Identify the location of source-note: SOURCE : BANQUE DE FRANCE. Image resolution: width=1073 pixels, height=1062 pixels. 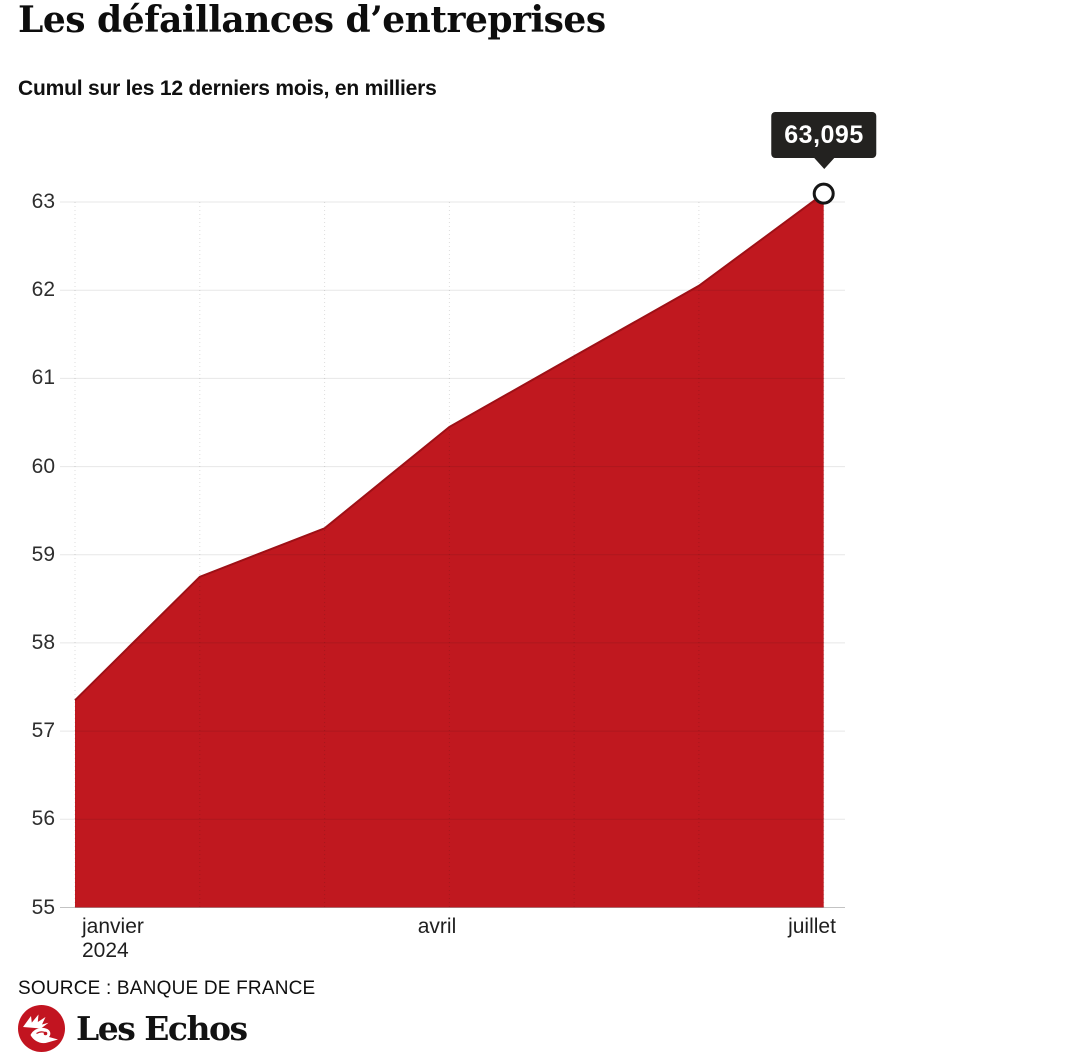
(167, 988).